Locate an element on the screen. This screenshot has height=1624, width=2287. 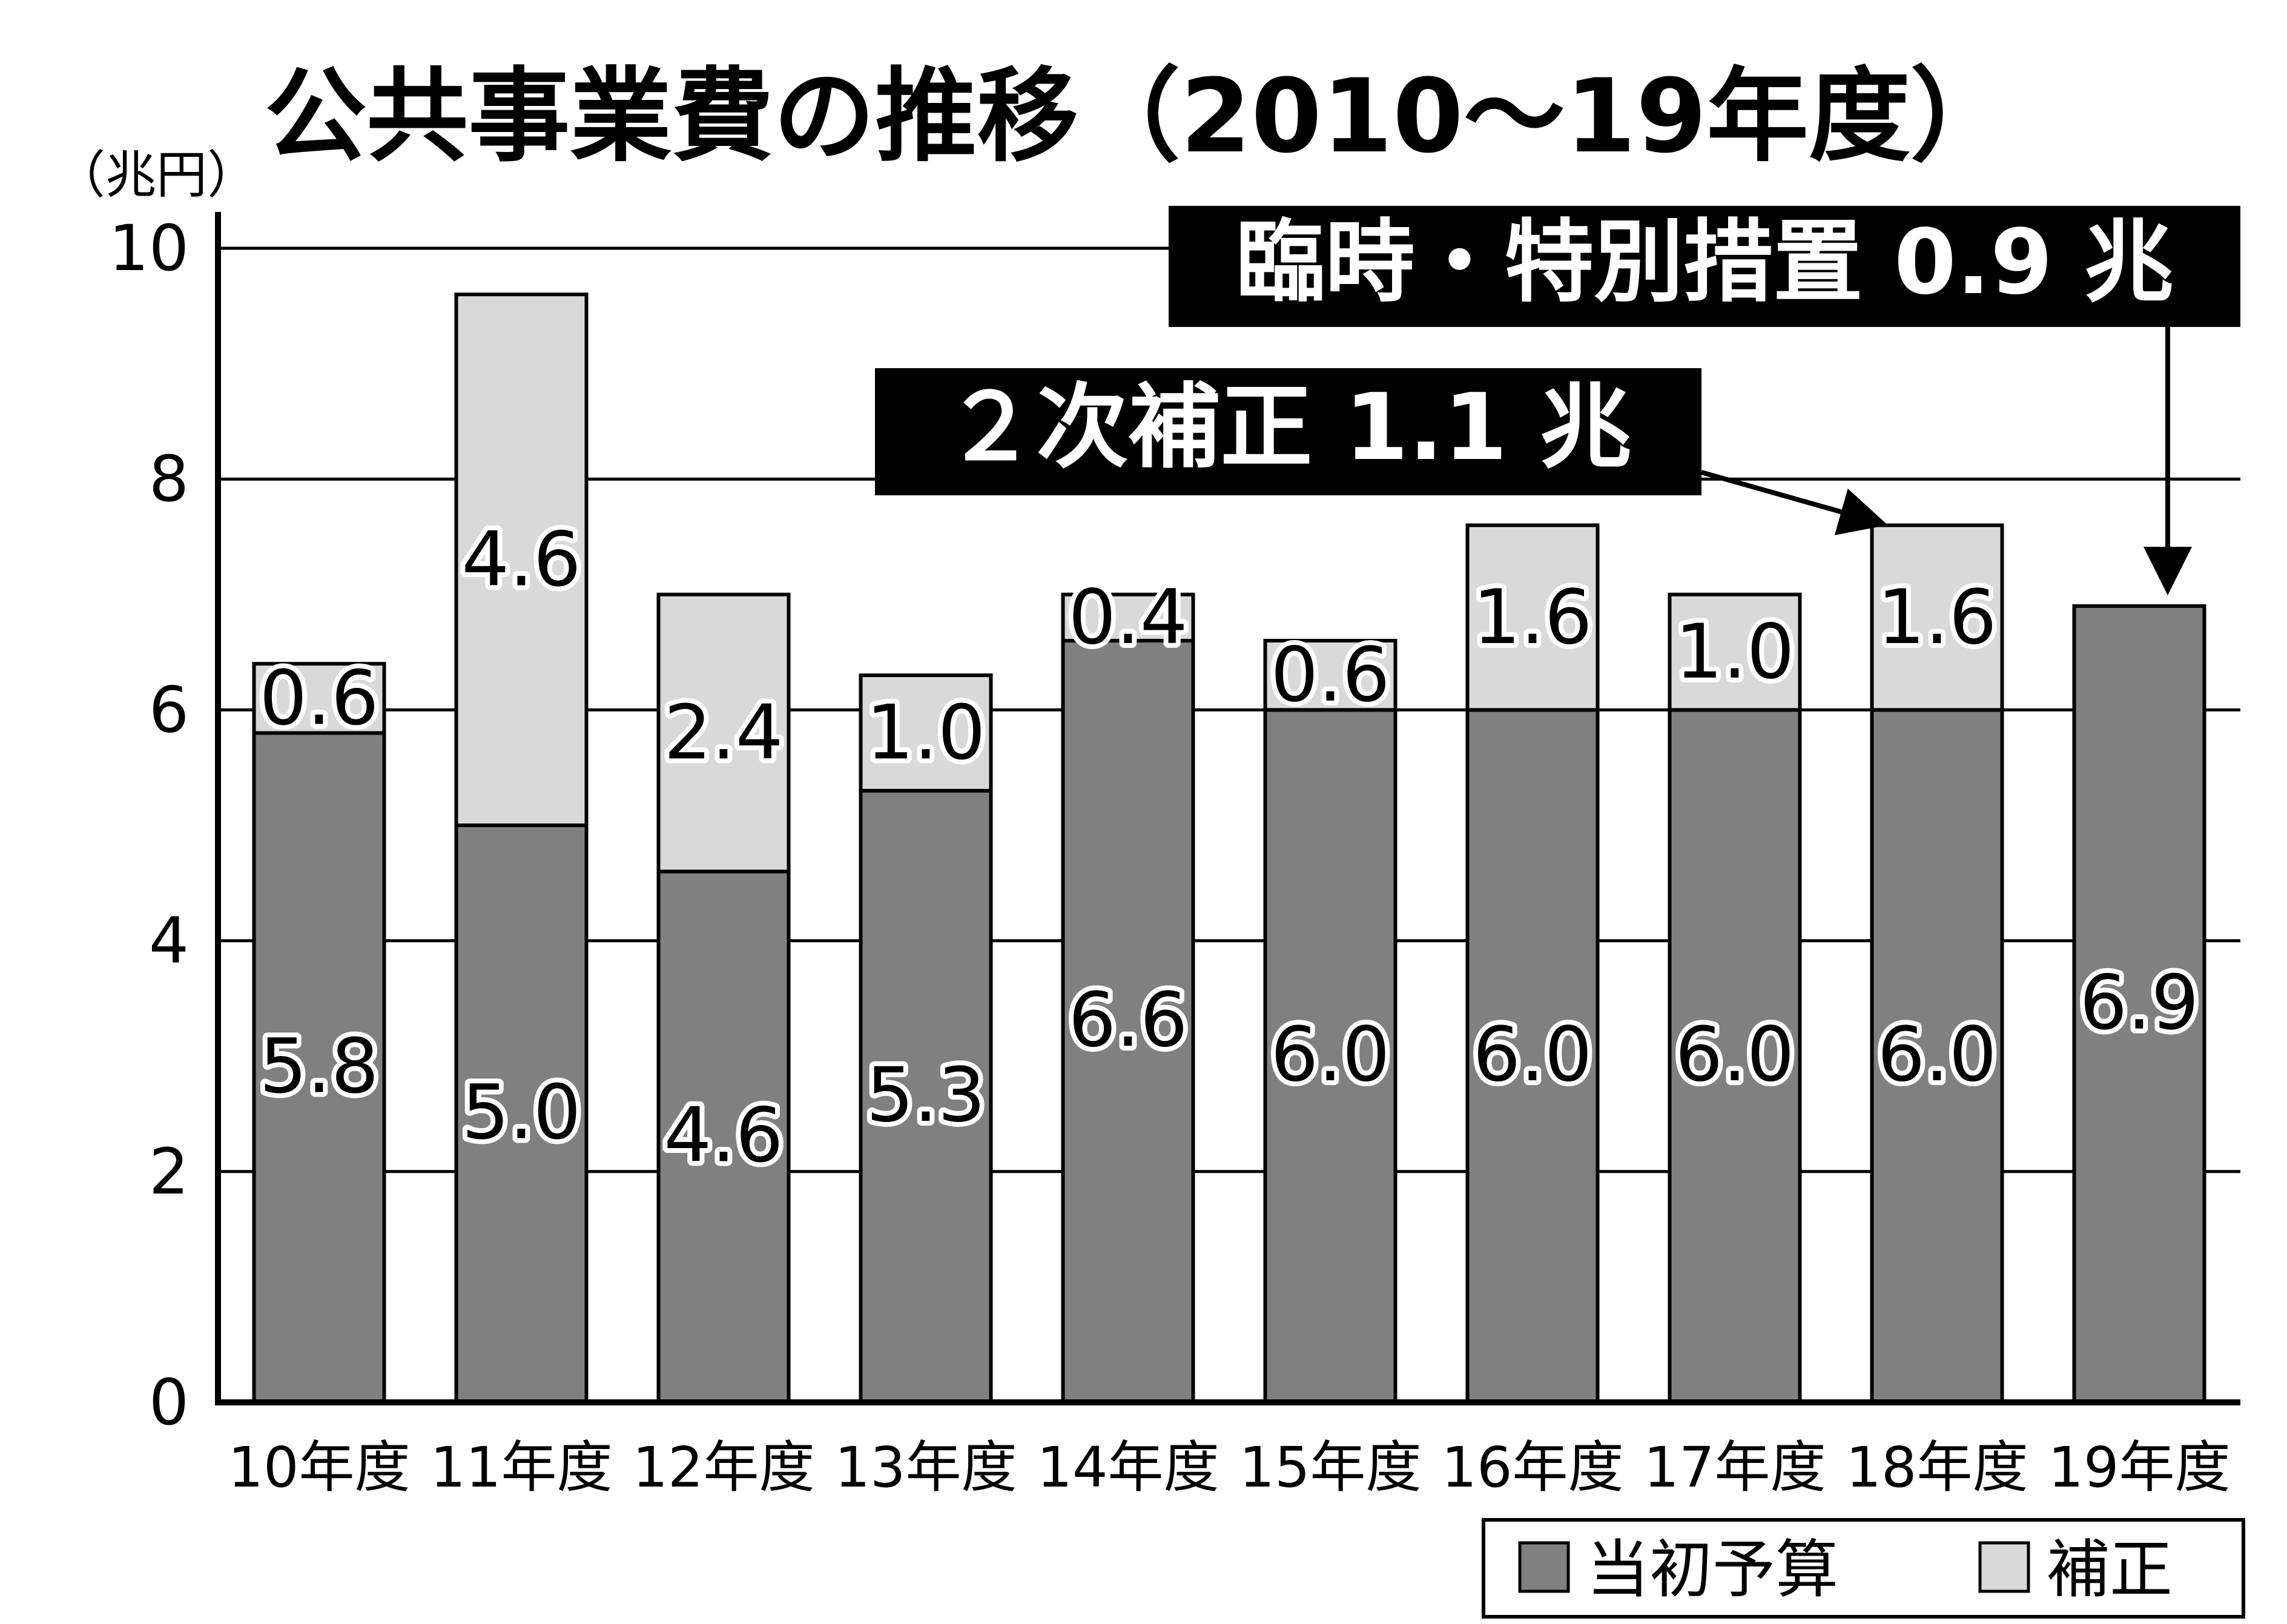
legend-label-supplementary: 補正 is located at coordinates (2110, 1569).